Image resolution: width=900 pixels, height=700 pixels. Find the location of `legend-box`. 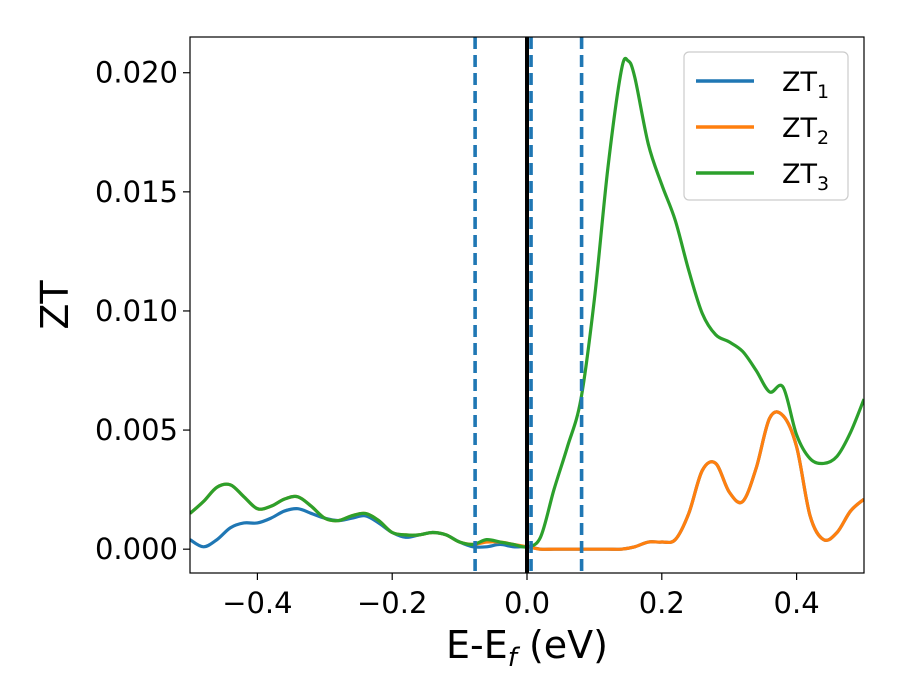

legend-box is located at coordinates (766, 126).